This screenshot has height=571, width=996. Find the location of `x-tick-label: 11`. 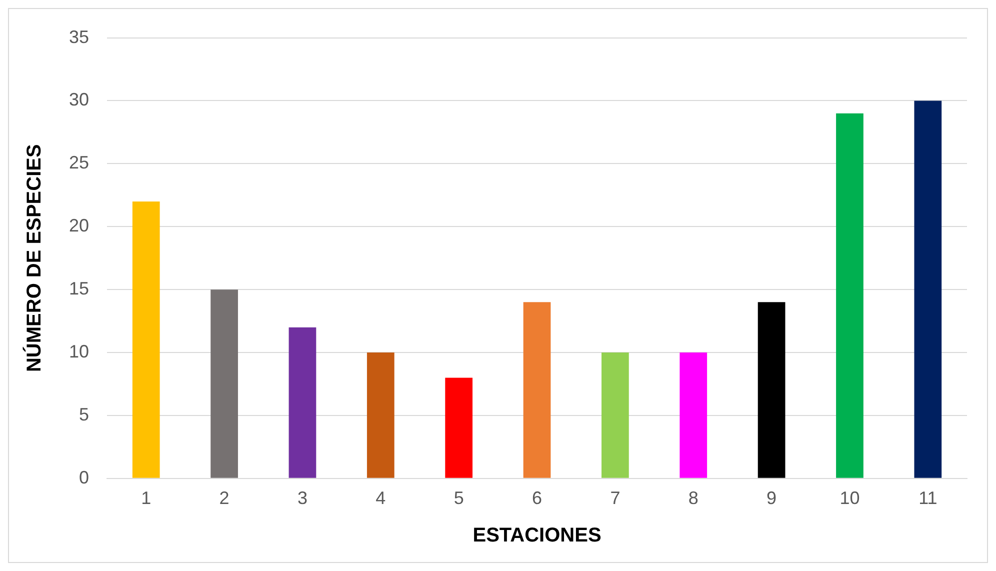

x-tick-label: 11 is located at coordinates (928, 498).